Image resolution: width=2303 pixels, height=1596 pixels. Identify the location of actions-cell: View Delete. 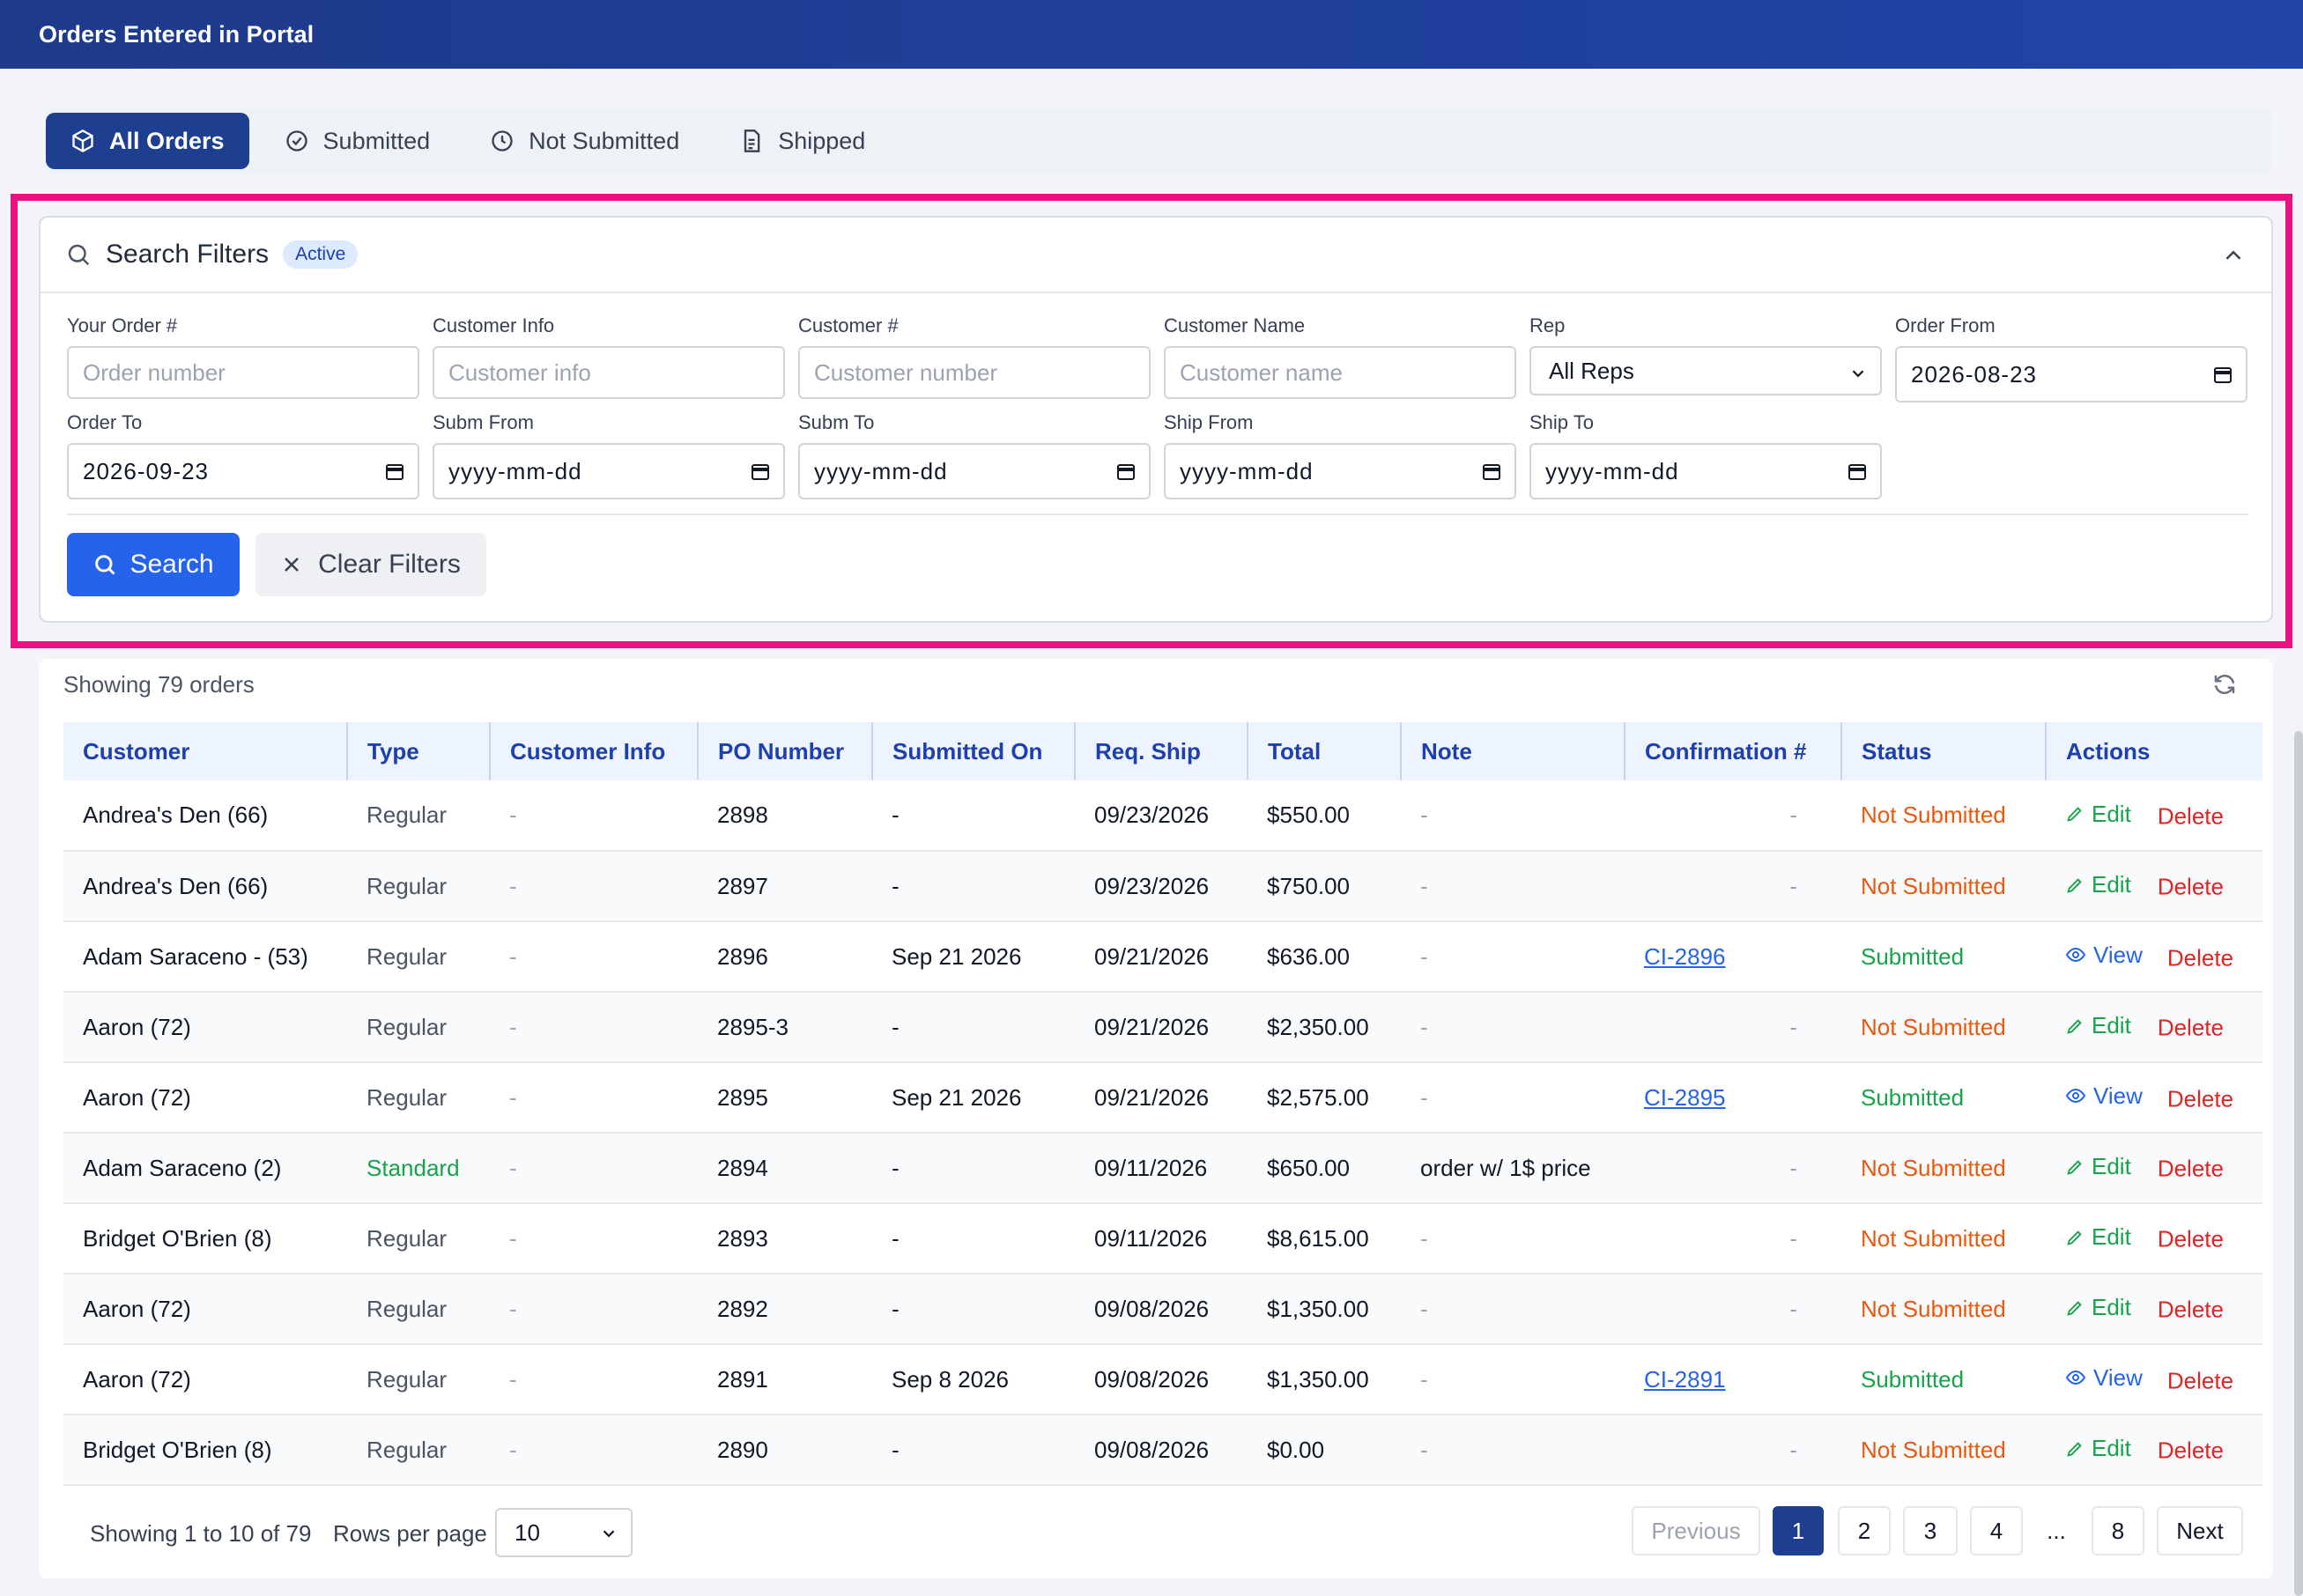
(2154, 956).